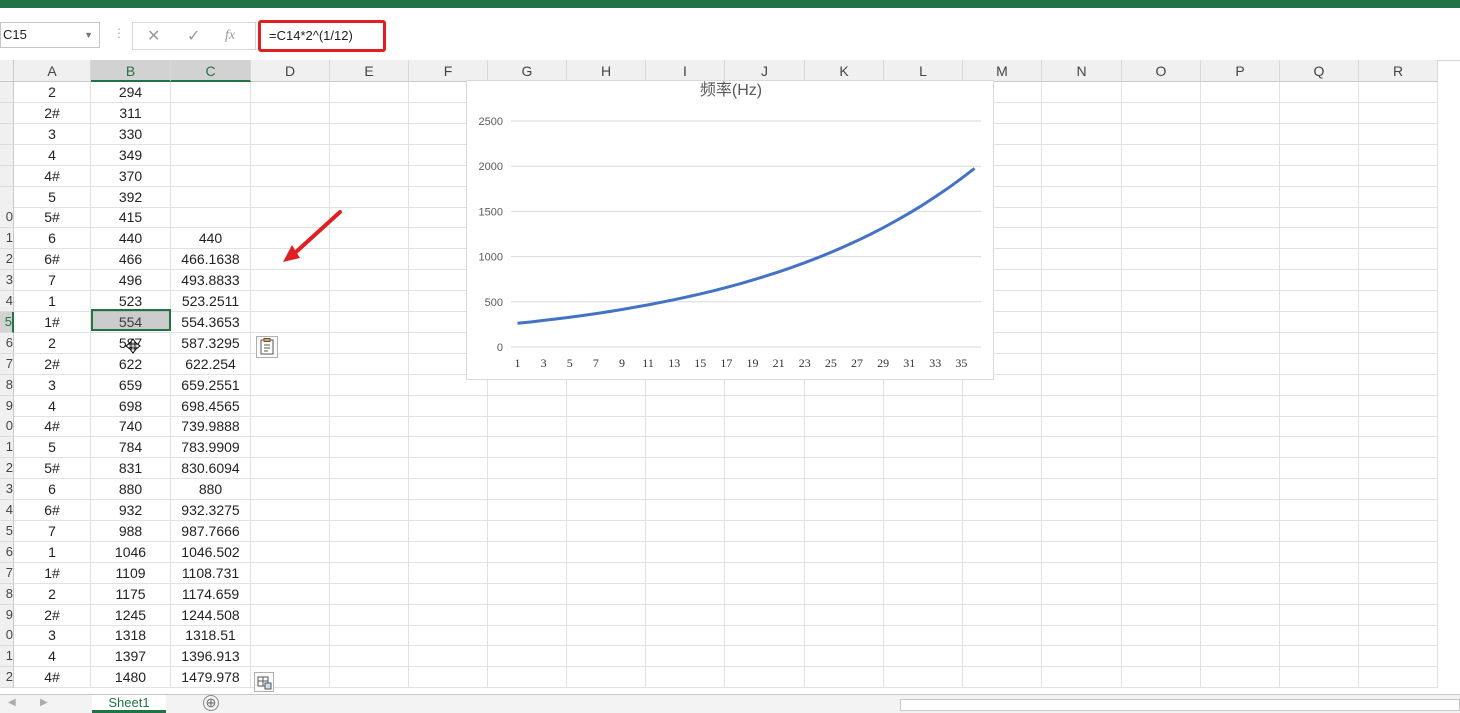 The image size is (1460, 713). What do you see at coordinates (52, 406) in the screenshot?
I see `cell-a-15: 4` at bounding box center [52, 406].